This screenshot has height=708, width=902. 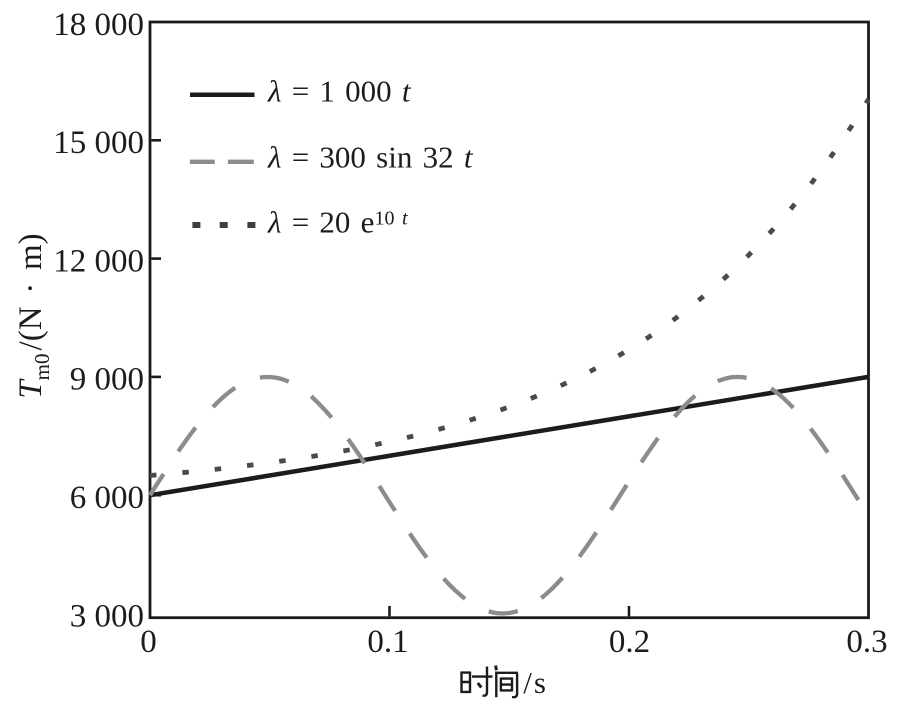 What do you see at coordinates (107, 498) in the screenshot?
I see `svg-text: 6 000` at bounding box center [107, 498].